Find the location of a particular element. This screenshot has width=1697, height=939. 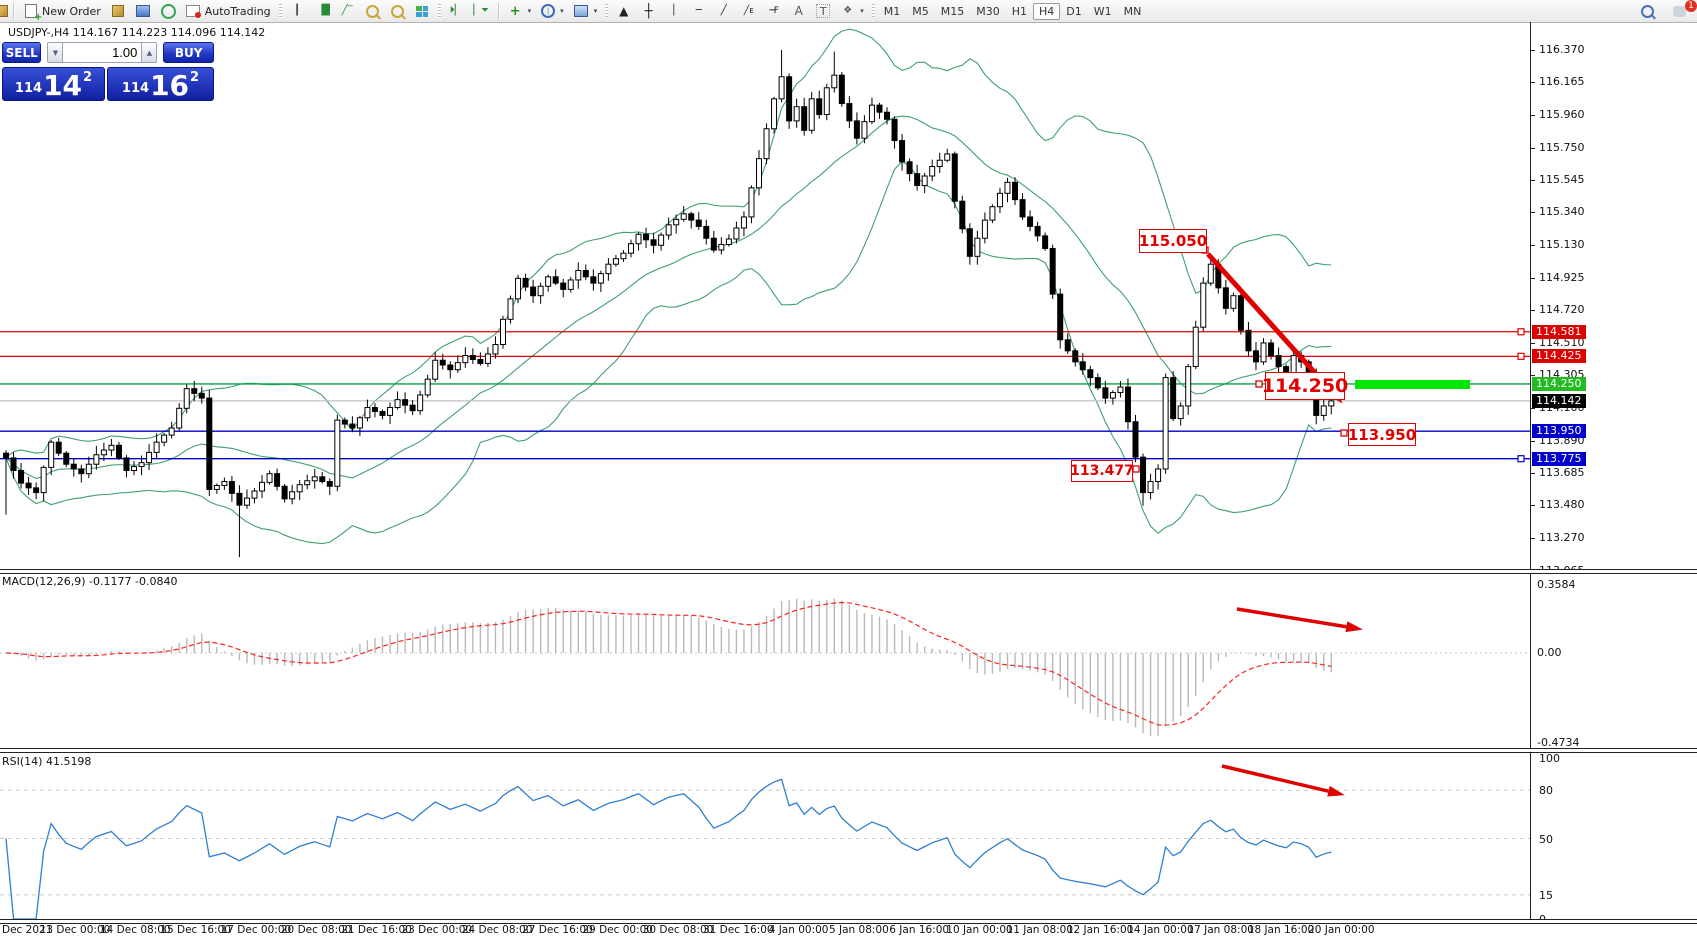

fibonacci-icon: ┉F is located at coordinates (774, 10).